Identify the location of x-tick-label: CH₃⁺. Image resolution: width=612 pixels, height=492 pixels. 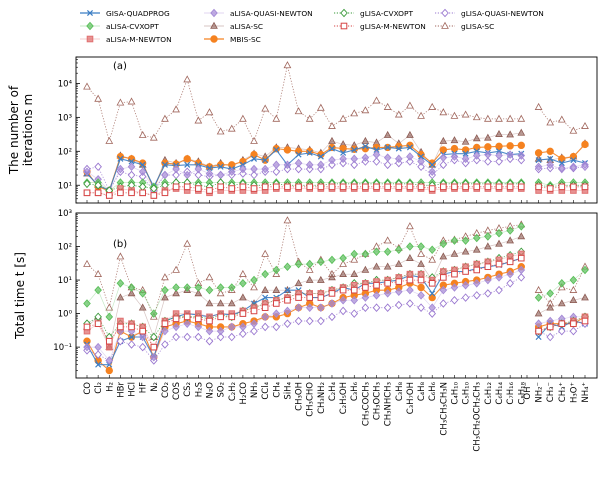
(563, 392).